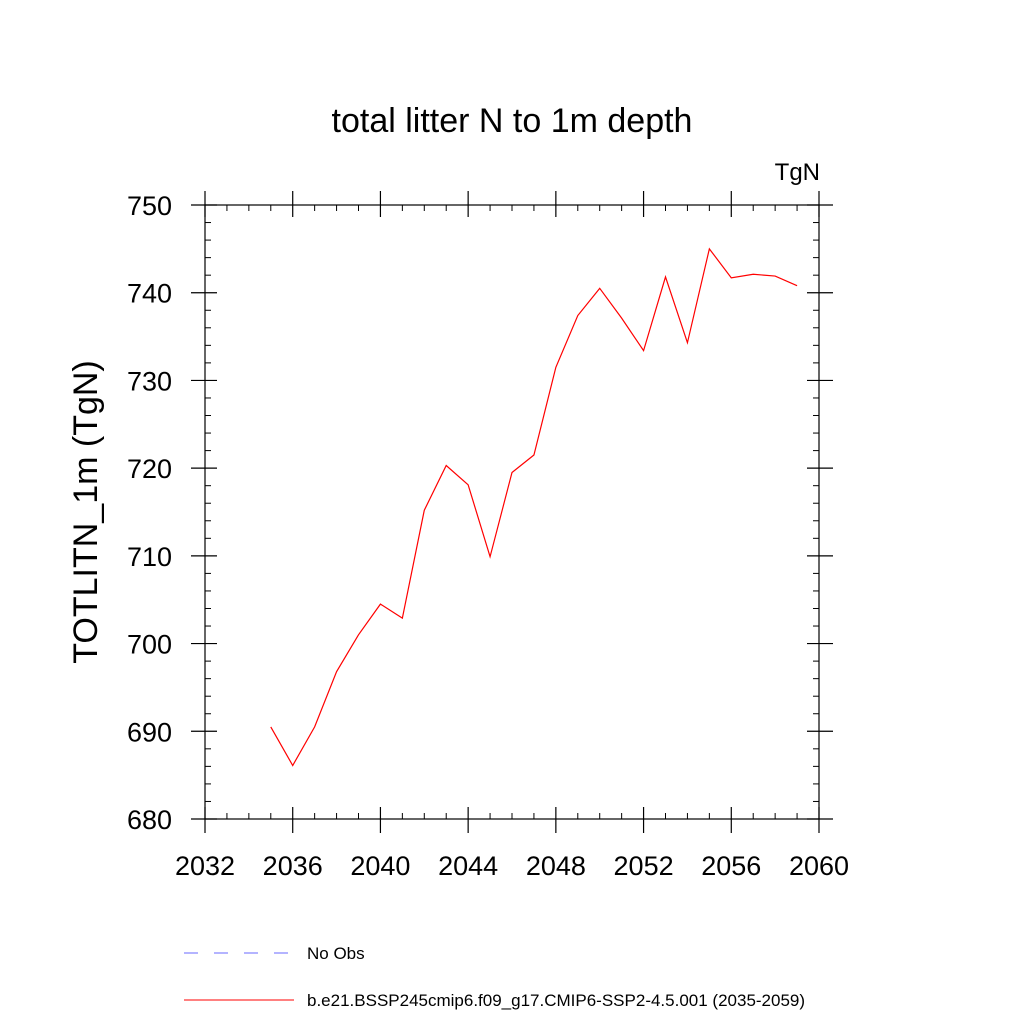  Describe the element at coordinates (149, 732) in the screenshot. I see `y-tick-label: 690` at that location.